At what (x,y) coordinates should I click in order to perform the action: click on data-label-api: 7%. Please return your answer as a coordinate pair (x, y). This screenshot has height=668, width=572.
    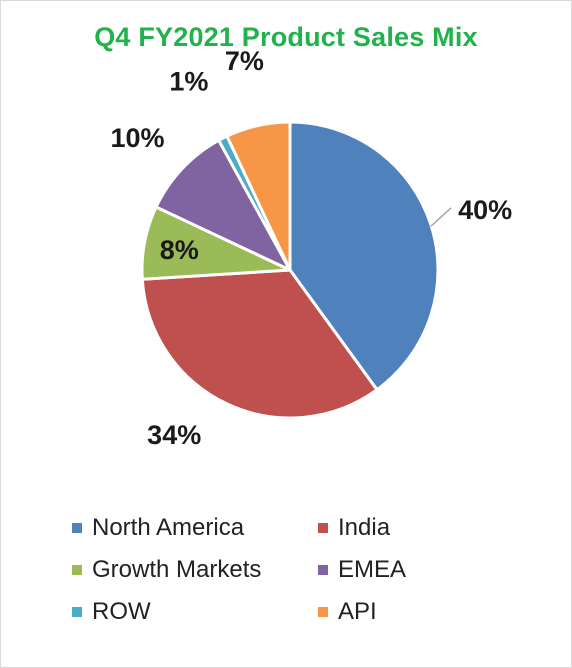
    Looking at the image, I should click on (244, 61).